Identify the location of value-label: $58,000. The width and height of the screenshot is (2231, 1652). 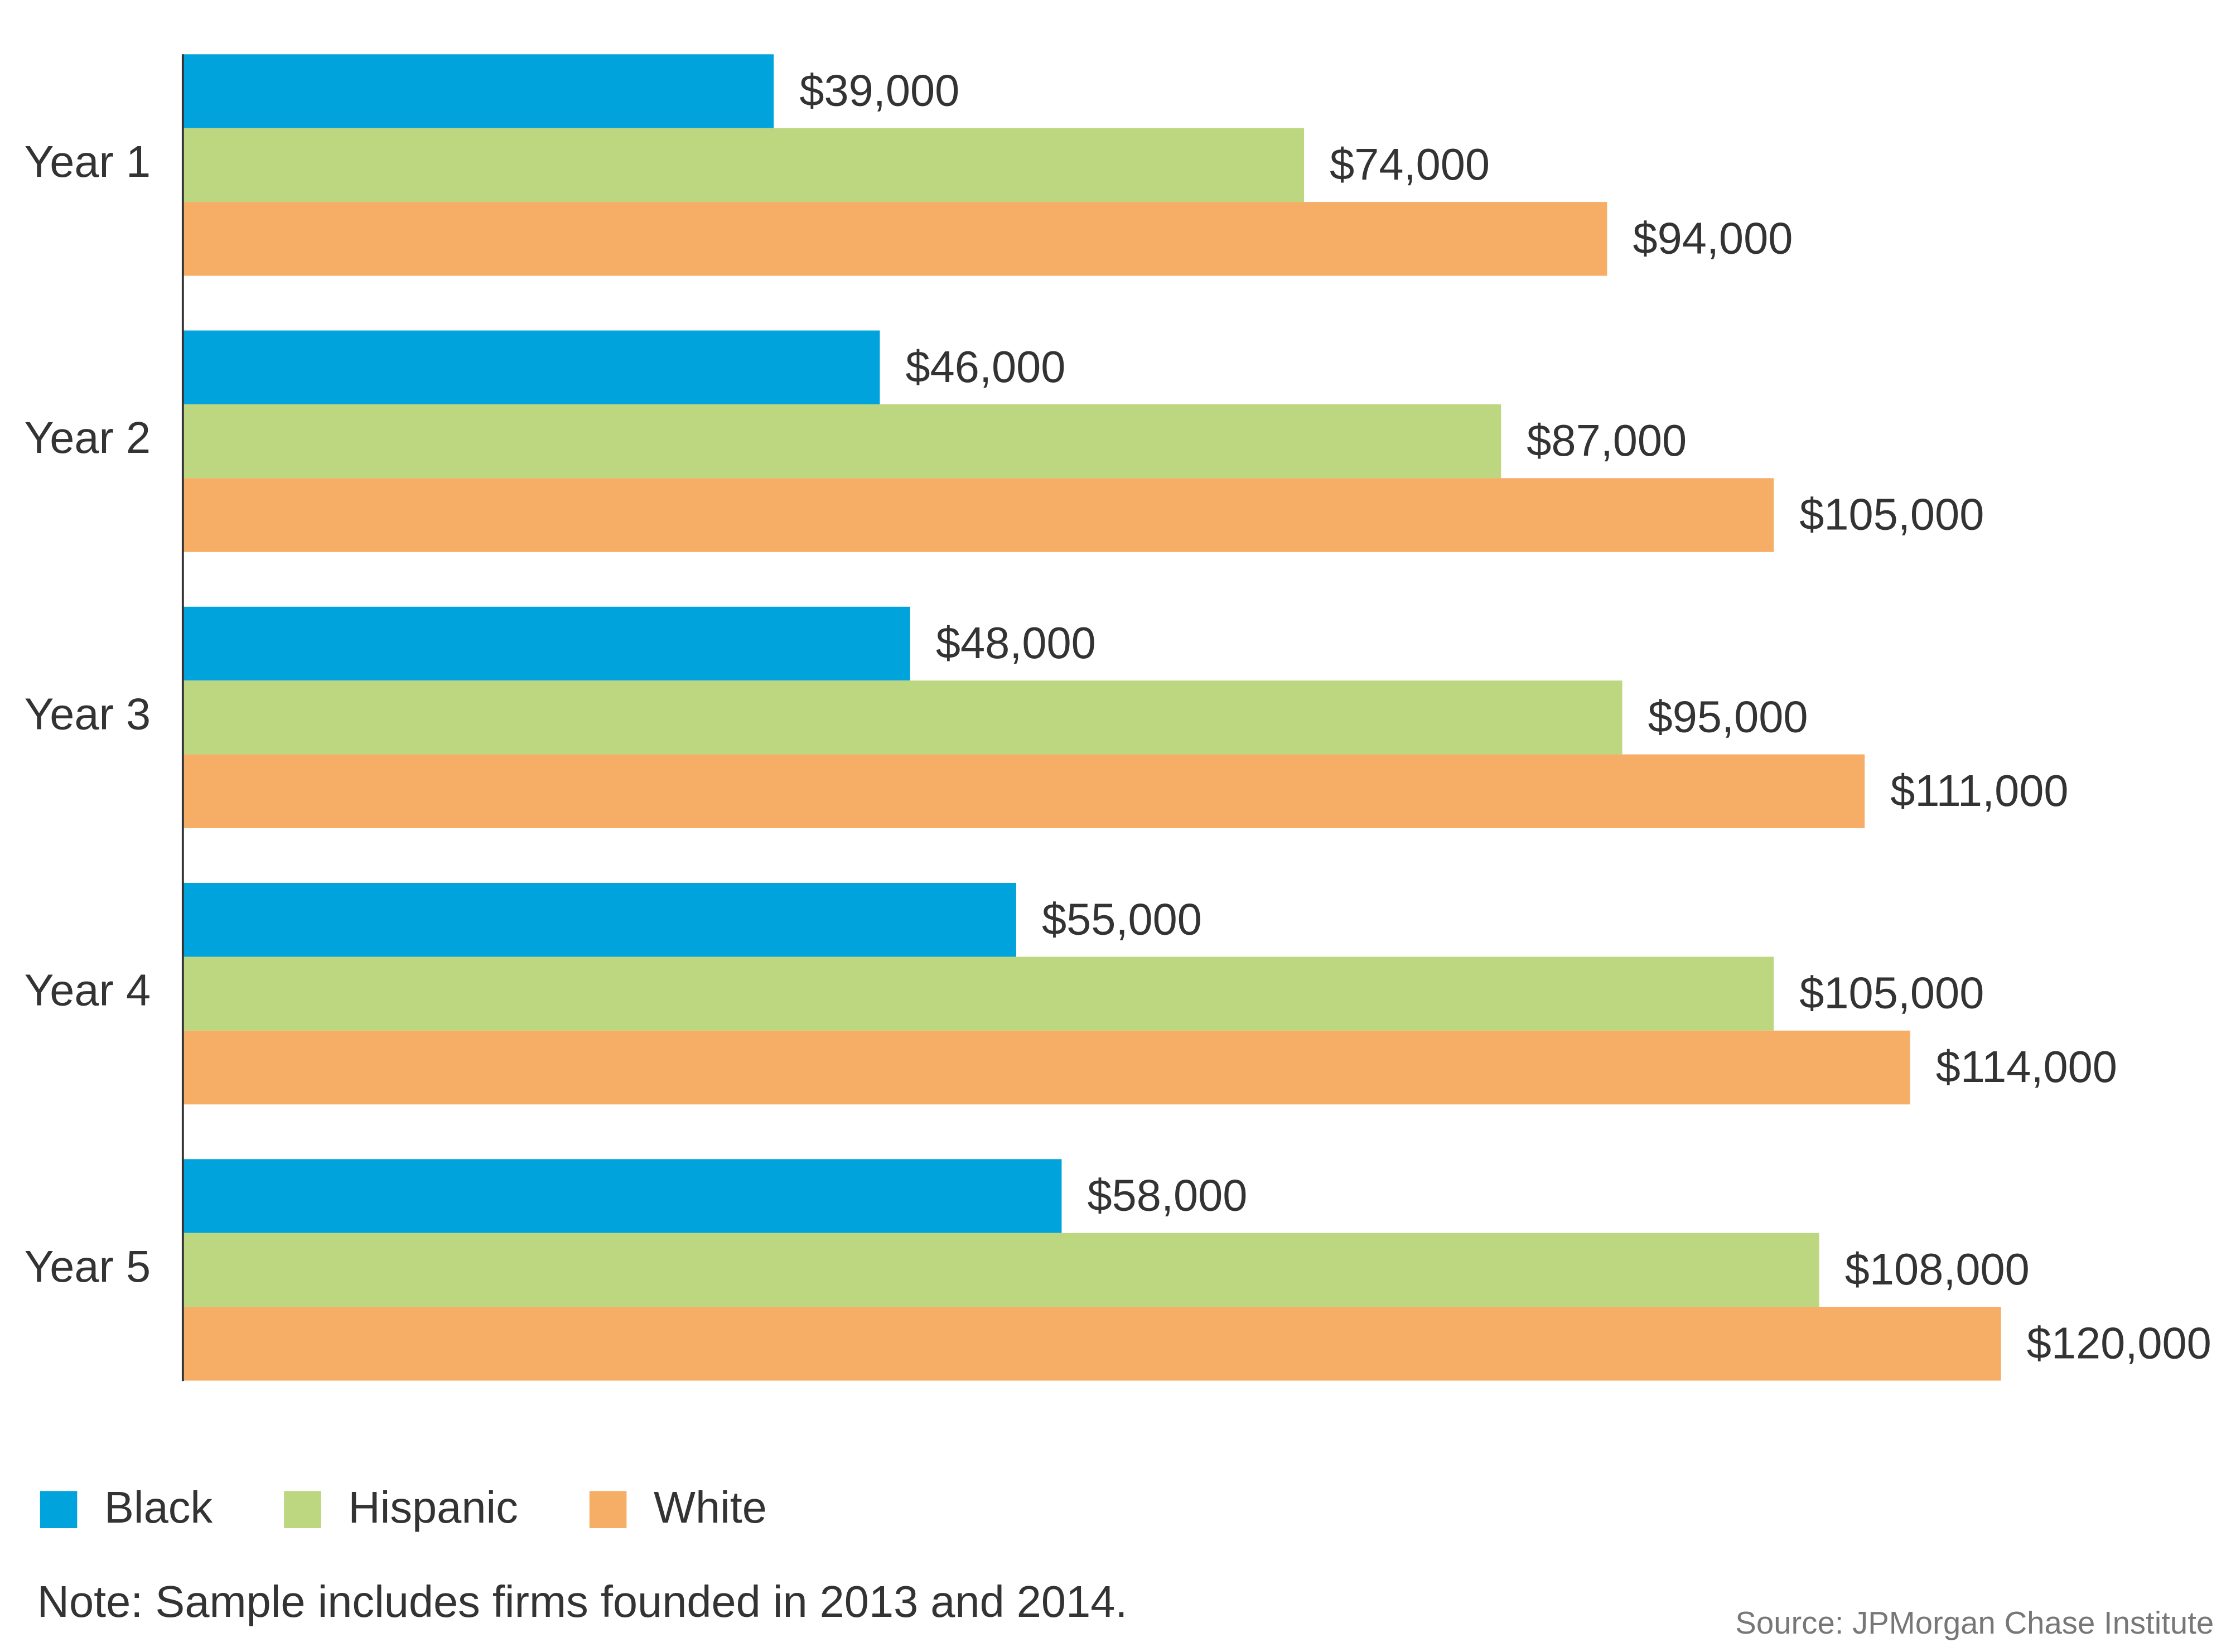
(1168, 1195).